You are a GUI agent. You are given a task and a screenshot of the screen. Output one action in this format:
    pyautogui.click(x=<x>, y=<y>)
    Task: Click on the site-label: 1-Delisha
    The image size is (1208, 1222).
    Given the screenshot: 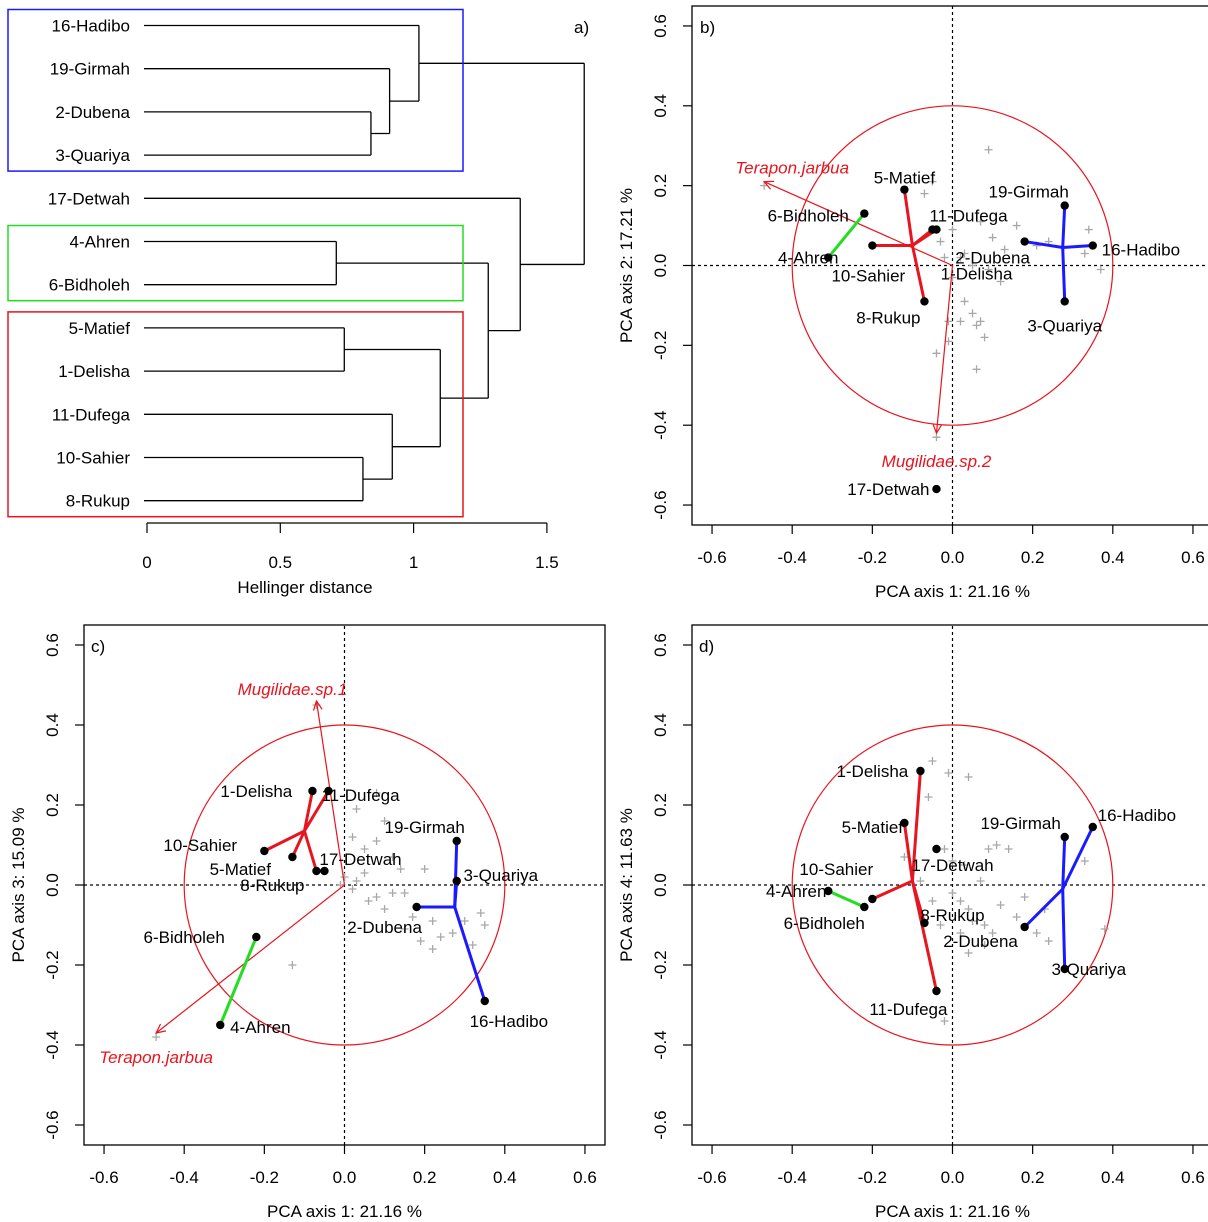 What is the action you would take?
    pyautogui.click(x=977, y=273)
    